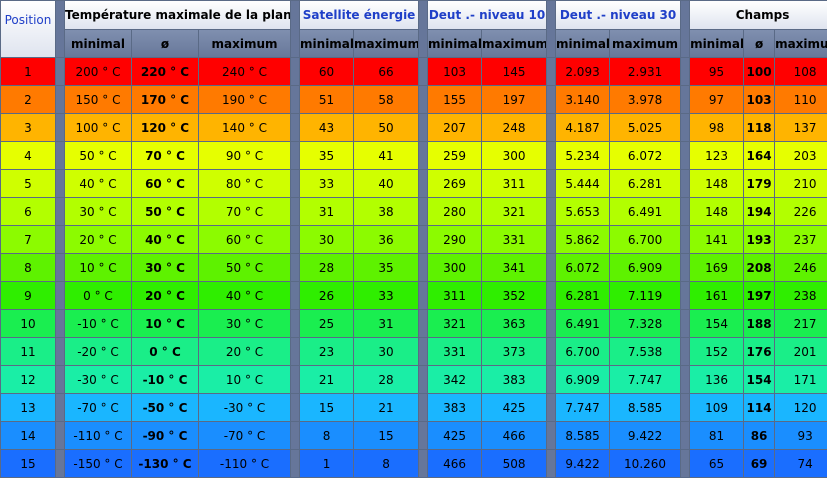 Image resolution: width=827 pixels, height=478 pixels. What do you see at coordinates (645, 323) in the screenshot?
I see `d30-max-cell: 7.328` at bounding box center [645, 323].